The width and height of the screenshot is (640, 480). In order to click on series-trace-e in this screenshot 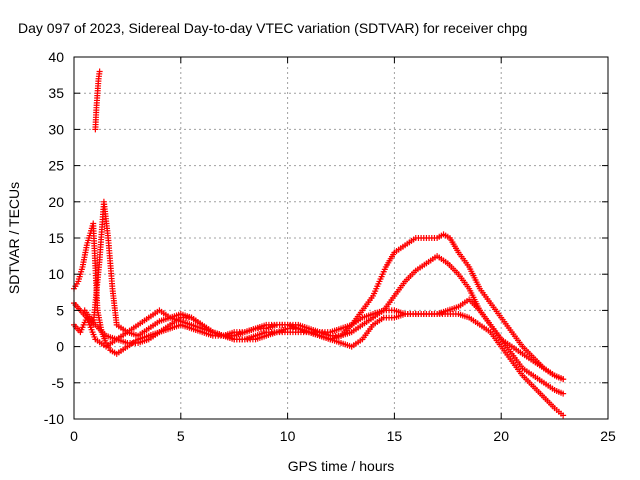, I will do `click(97, 100)`.